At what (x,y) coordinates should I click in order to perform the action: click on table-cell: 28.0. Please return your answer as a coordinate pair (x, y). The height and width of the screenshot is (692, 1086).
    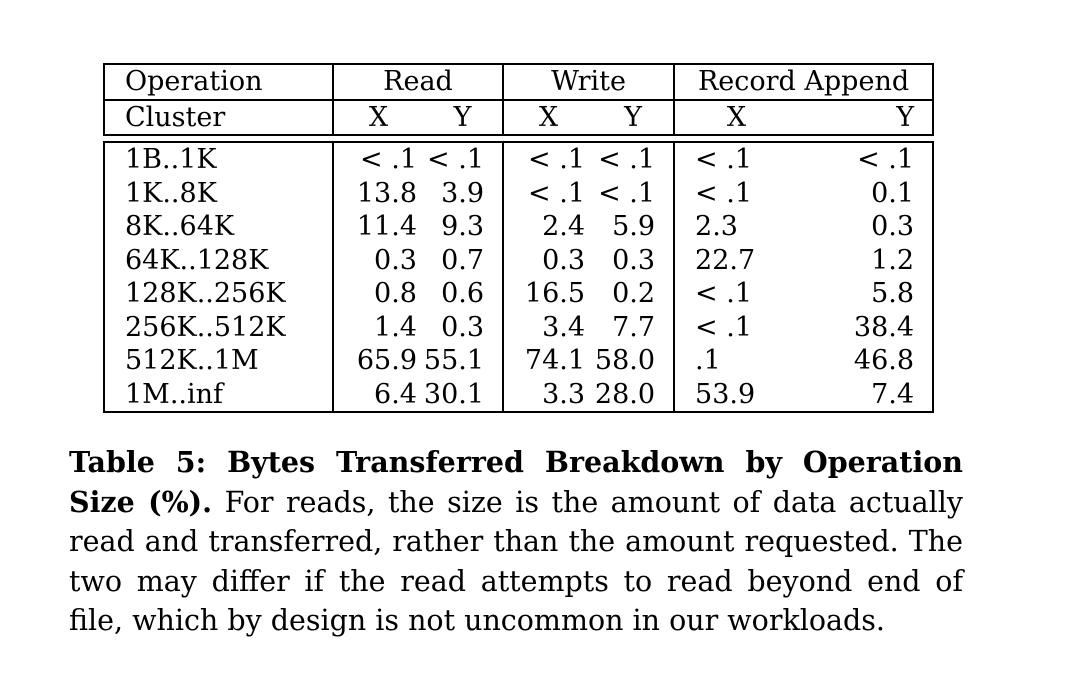
    Looking at the image, I should click on (634, 395).